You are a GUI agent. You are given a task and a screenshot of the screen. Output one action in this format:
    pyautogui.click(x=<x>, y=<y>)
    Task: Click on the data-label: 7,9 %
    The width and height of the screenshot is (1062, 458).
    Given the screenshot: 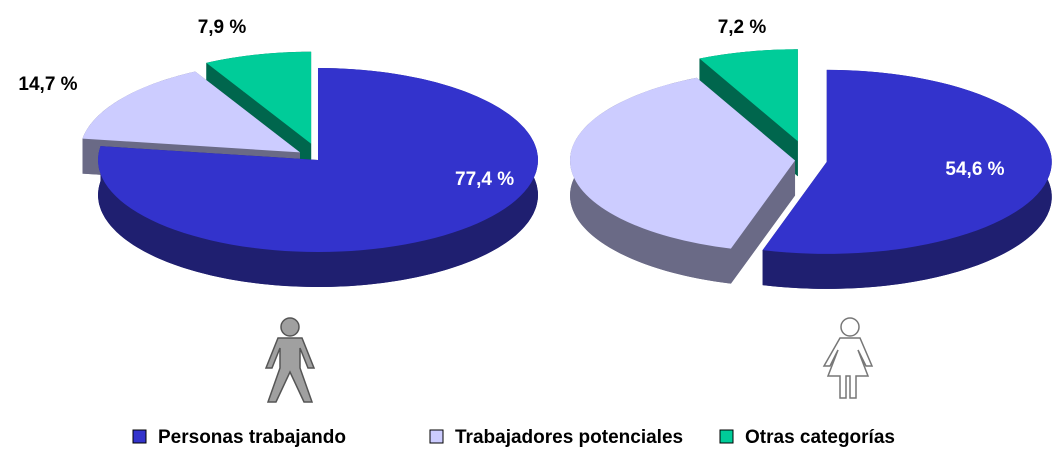 What is the action you would take?
    pyautogui.click(x=222, y=27)
    